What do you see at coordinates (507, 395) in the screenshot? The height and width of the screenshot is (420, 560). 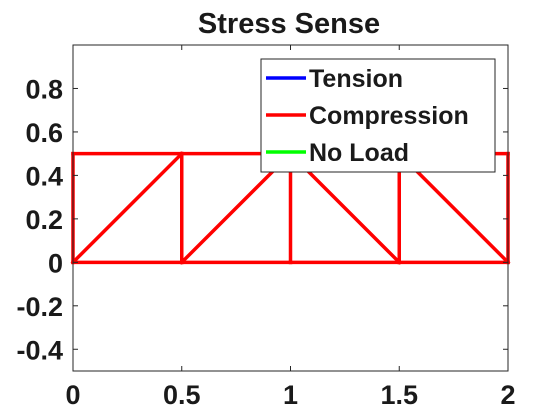 I see `x-tick-label: 2` at bounding box center [507, 395].